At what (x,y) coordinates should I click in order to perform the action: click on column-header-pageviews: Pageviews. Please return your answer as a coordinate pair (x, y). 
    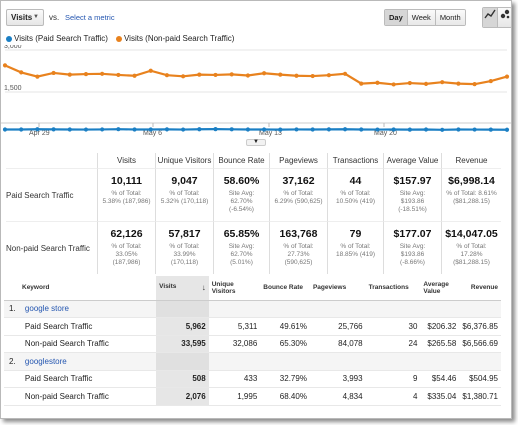
    Looking at the image, I should click on (337, 288).